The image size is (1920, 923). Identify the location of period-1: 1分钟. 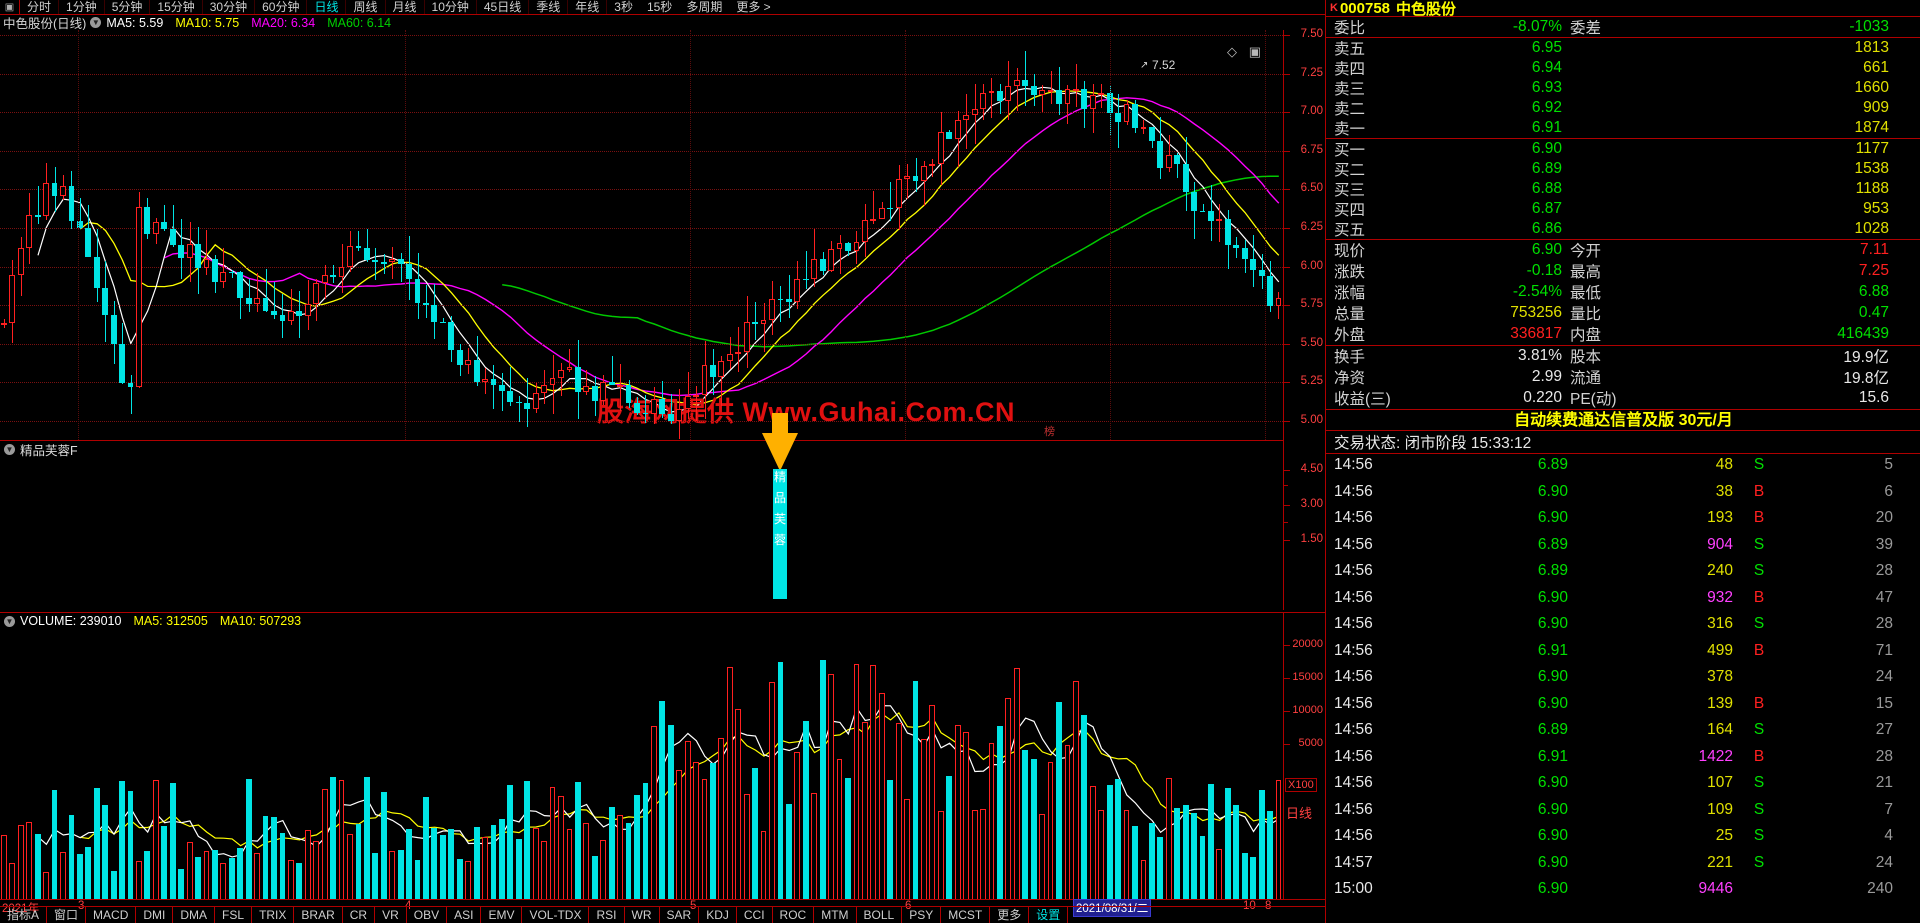
(82, 7).